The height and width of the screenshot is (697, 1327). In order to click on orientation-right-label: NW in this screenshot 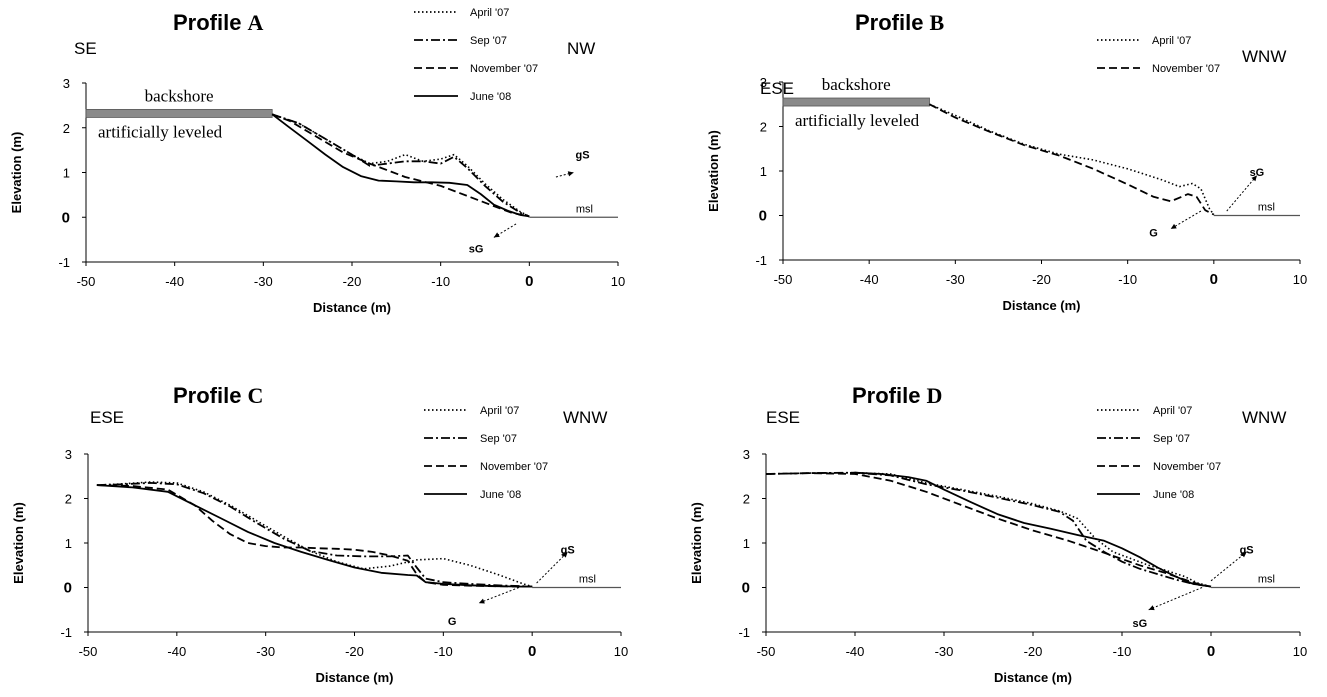, I will do `click(581, 48)`.